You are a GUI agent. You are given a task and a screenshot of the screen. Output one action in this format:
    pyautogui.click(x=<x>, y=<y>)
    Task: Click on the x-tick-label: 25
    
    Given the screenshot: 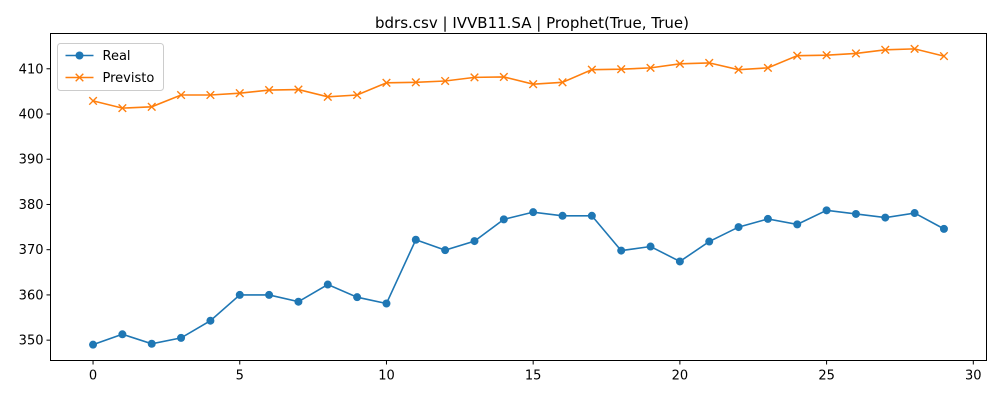 What is the action you would take?
    pyautogui.click(x=826, y=376)
    